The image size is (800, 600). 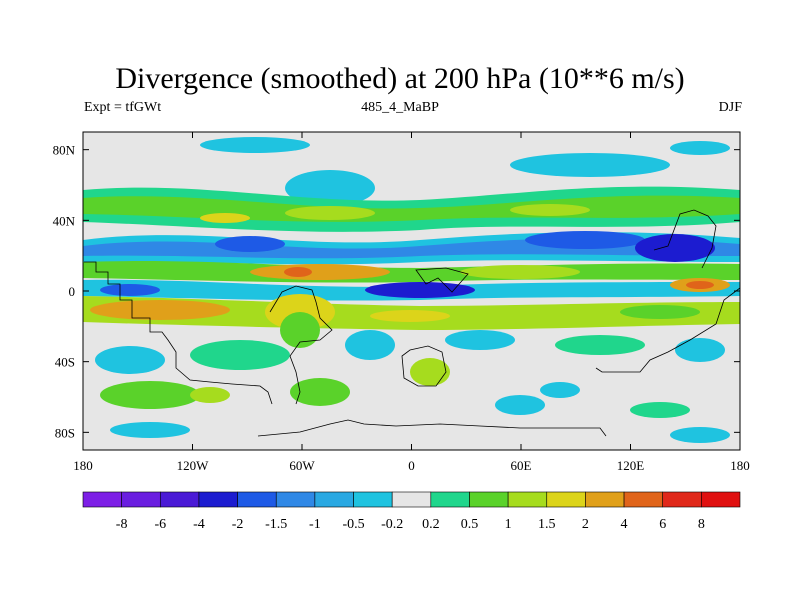 I want to click on colorbar-label: -0.5, so click(x=353, y=524).